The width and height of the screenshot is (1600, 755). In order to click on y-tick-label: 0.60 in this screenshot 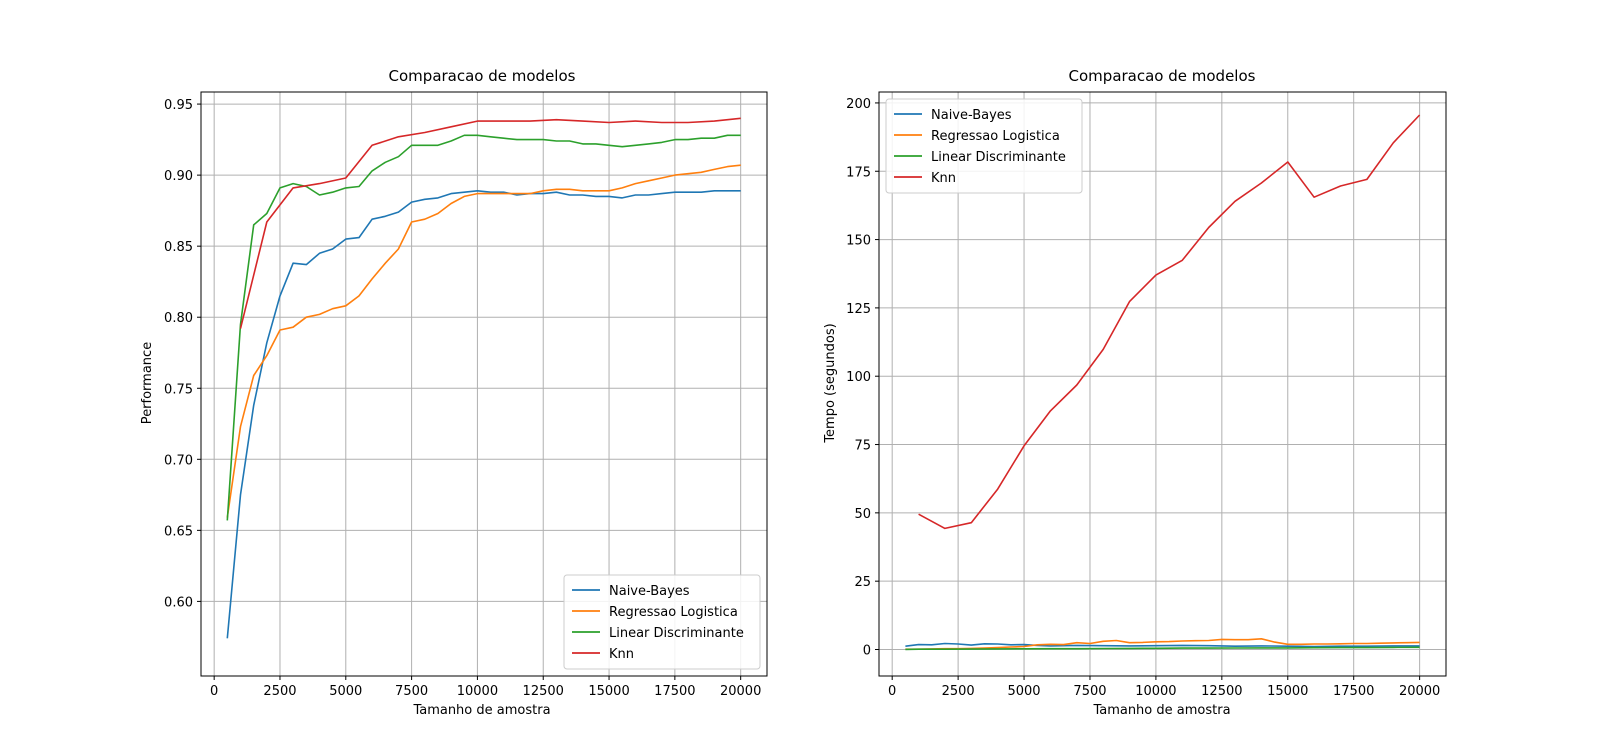, I will do `click(178, 602)`.